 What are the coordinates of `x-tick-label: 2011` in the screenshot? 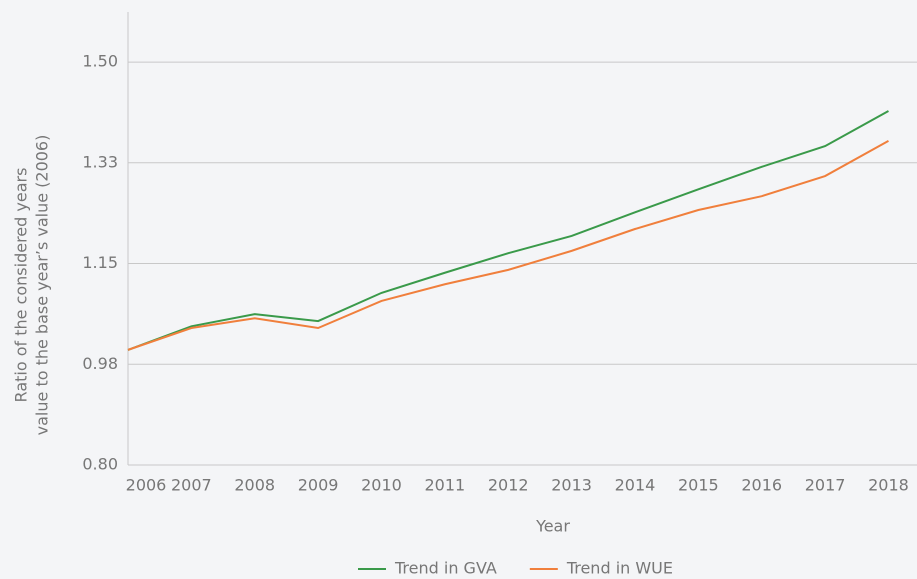 It's located at (445, 485).